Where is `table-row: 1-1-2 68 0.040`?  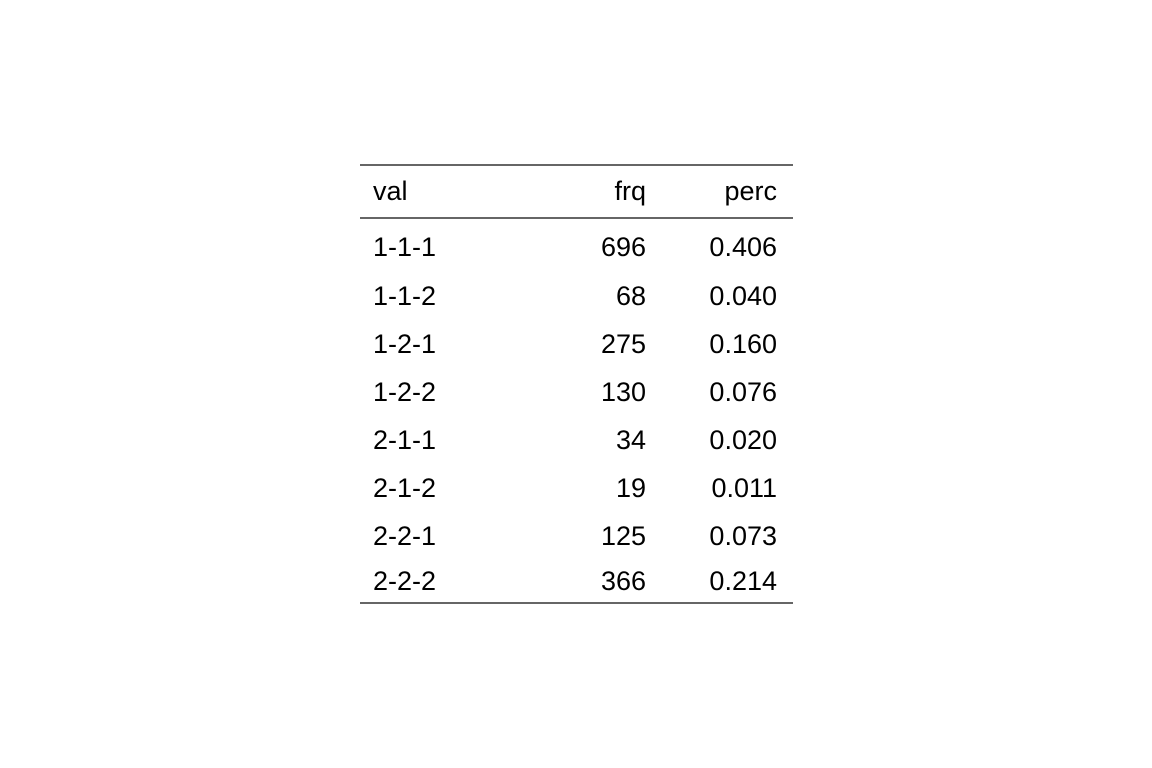
table-row: 1-1-2 68 0.040 is located at coordinates (576, 296).